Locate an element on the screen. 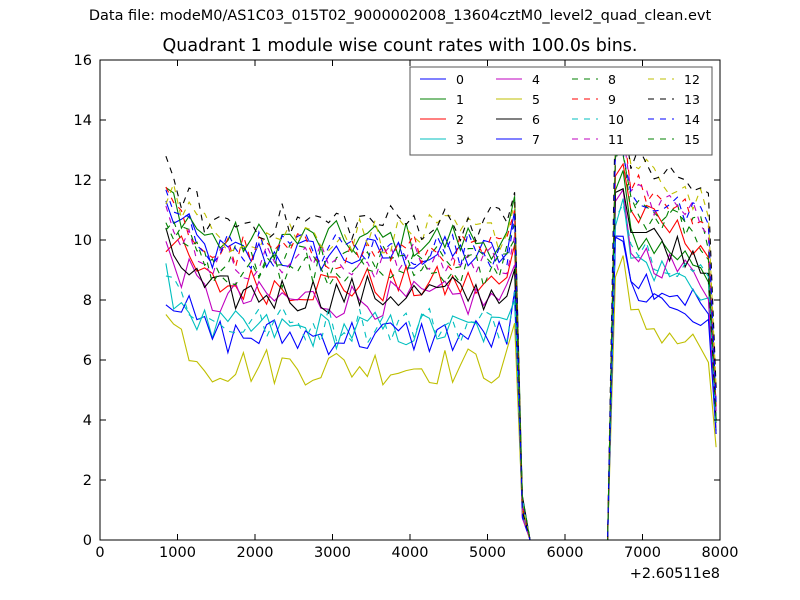  legend-label-4: 4 is located at coordinates (536, 79).